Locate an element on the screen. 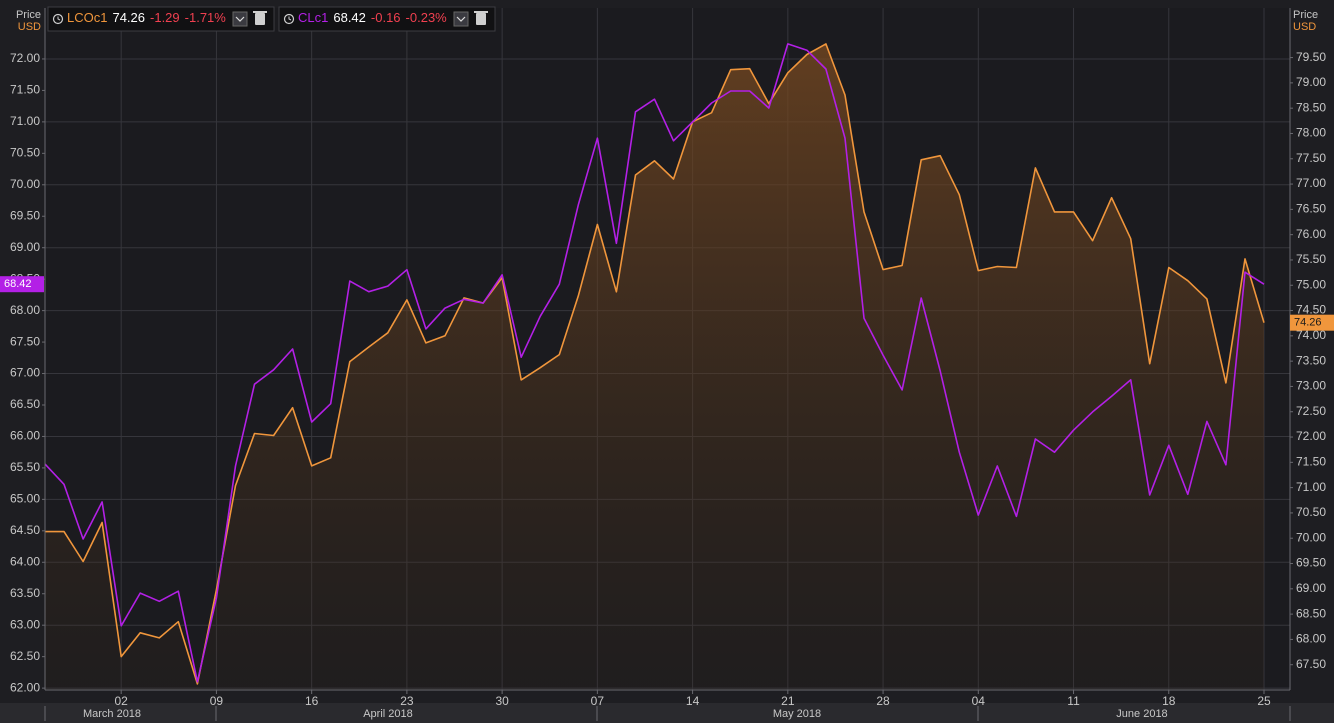 The width and height of the screenshot is (1334, 723). y-tick-label: 69.00 is located at coordinates (25, 247).